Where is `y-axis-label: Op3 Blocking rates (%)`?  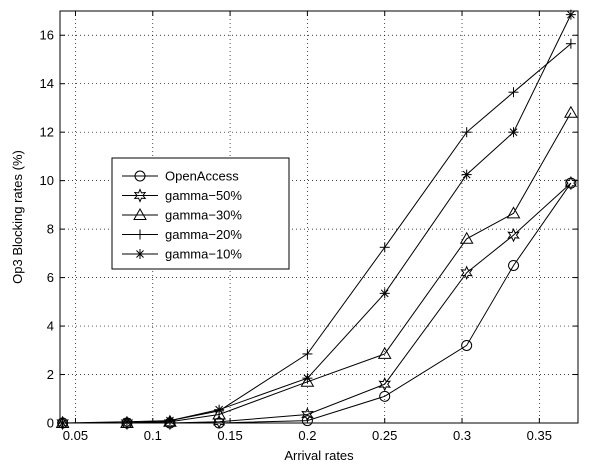 y-axis-label: Op3 Blocking rates (%) is located at coordinates (17, 217).